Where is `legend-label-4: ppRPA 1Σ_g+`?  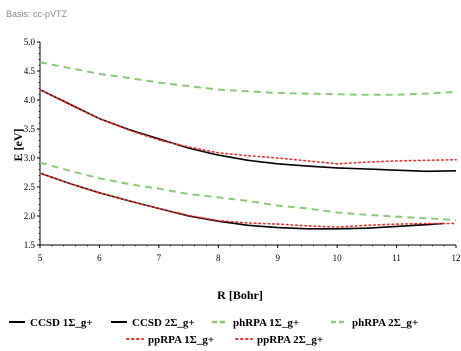
legend-label-4: ppRPA 1Σ_g+ is located at coordinates (181, 340).